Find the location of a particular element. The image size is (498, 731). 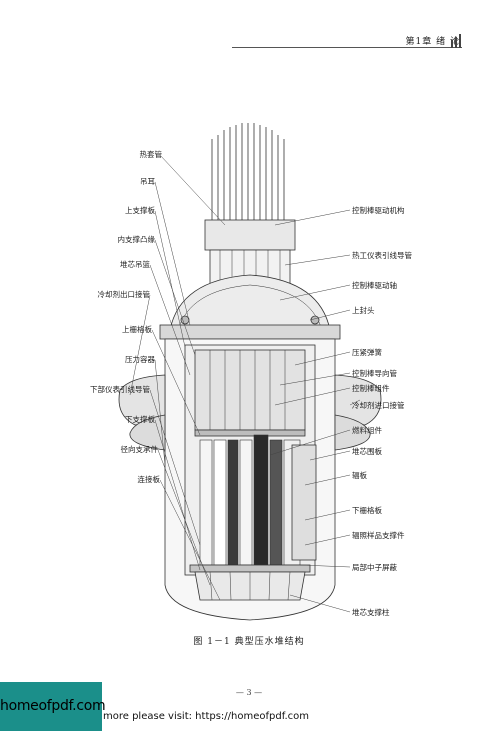

label-lifting-lug: 吊耳 is located at coordinates (147, 181).